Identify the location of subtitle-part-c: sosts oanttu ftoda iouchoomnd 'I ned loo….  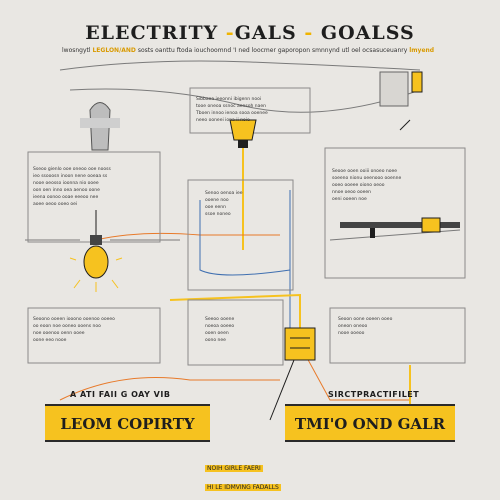
(272, 50).